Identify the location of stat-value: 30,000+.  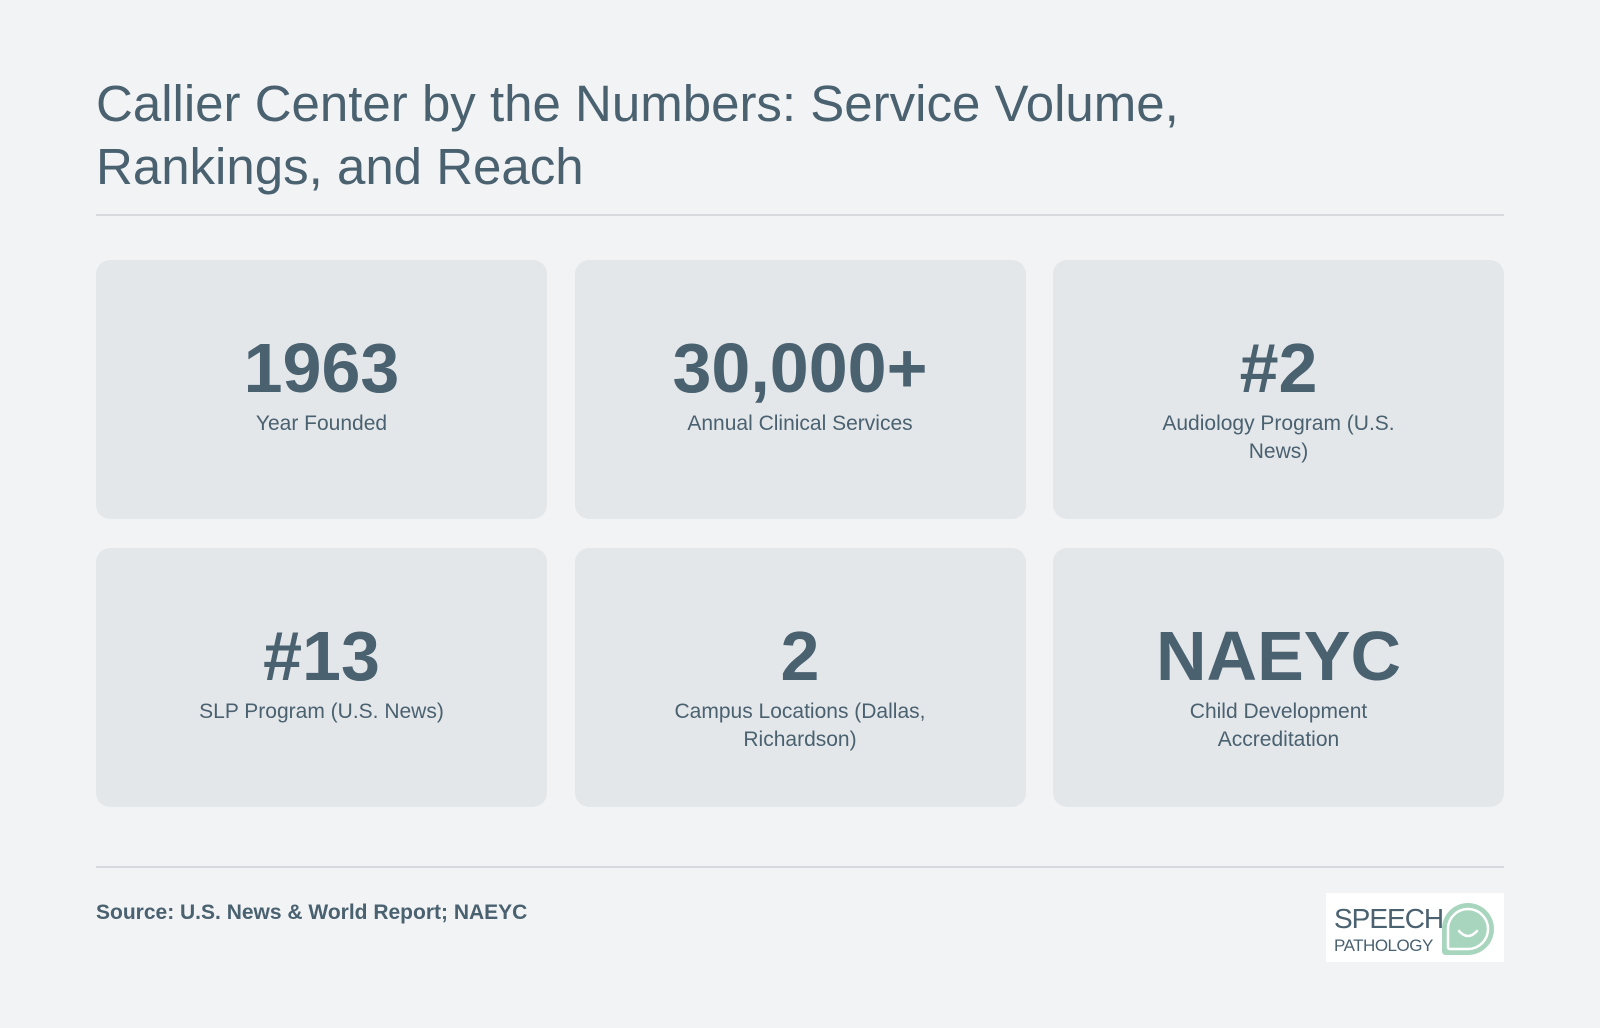
(800, 368).